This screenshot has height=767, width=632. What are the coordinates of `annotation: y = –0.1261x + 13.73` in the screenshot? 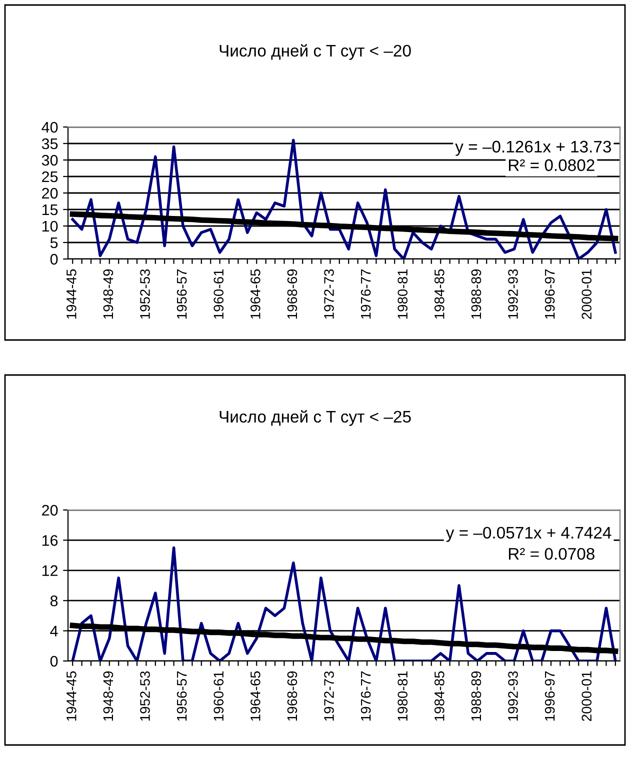 It's located at (533, 148).